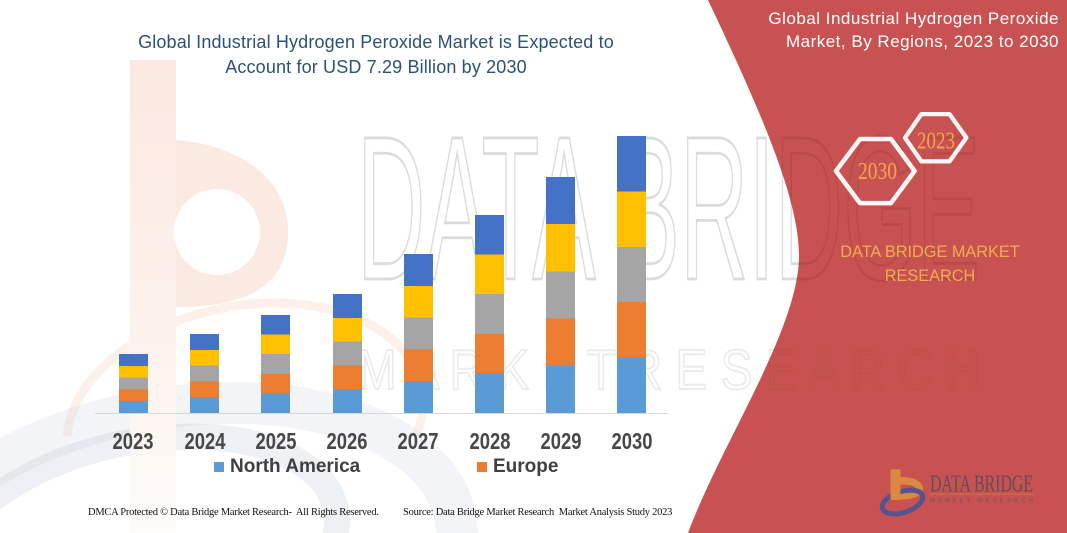 This screenshot has height=533, width=1067. What do you see at coordinates (877, 172) in the screenshot?
I see `svg-text: 2030` at bounding box center [877, 172].